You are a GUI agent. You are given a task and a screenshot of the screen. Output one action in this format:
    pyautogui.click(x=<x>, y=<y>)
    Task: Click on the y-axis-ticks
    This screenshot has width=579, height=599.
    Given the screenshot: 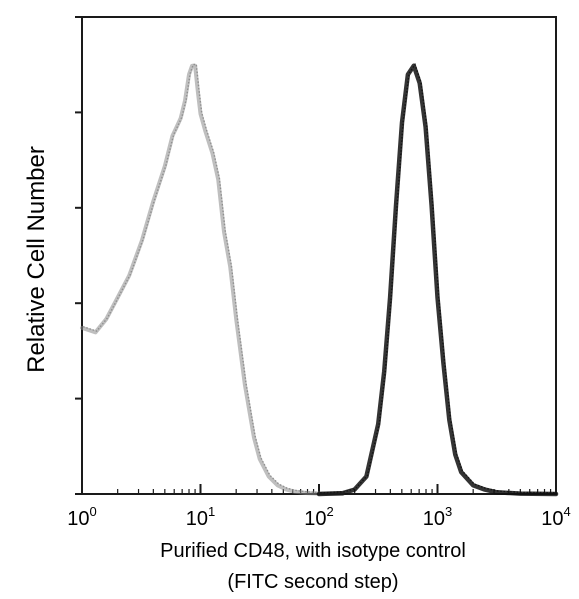 What is the action you would take?
    pyautogui.click(x=78, y=255)
    